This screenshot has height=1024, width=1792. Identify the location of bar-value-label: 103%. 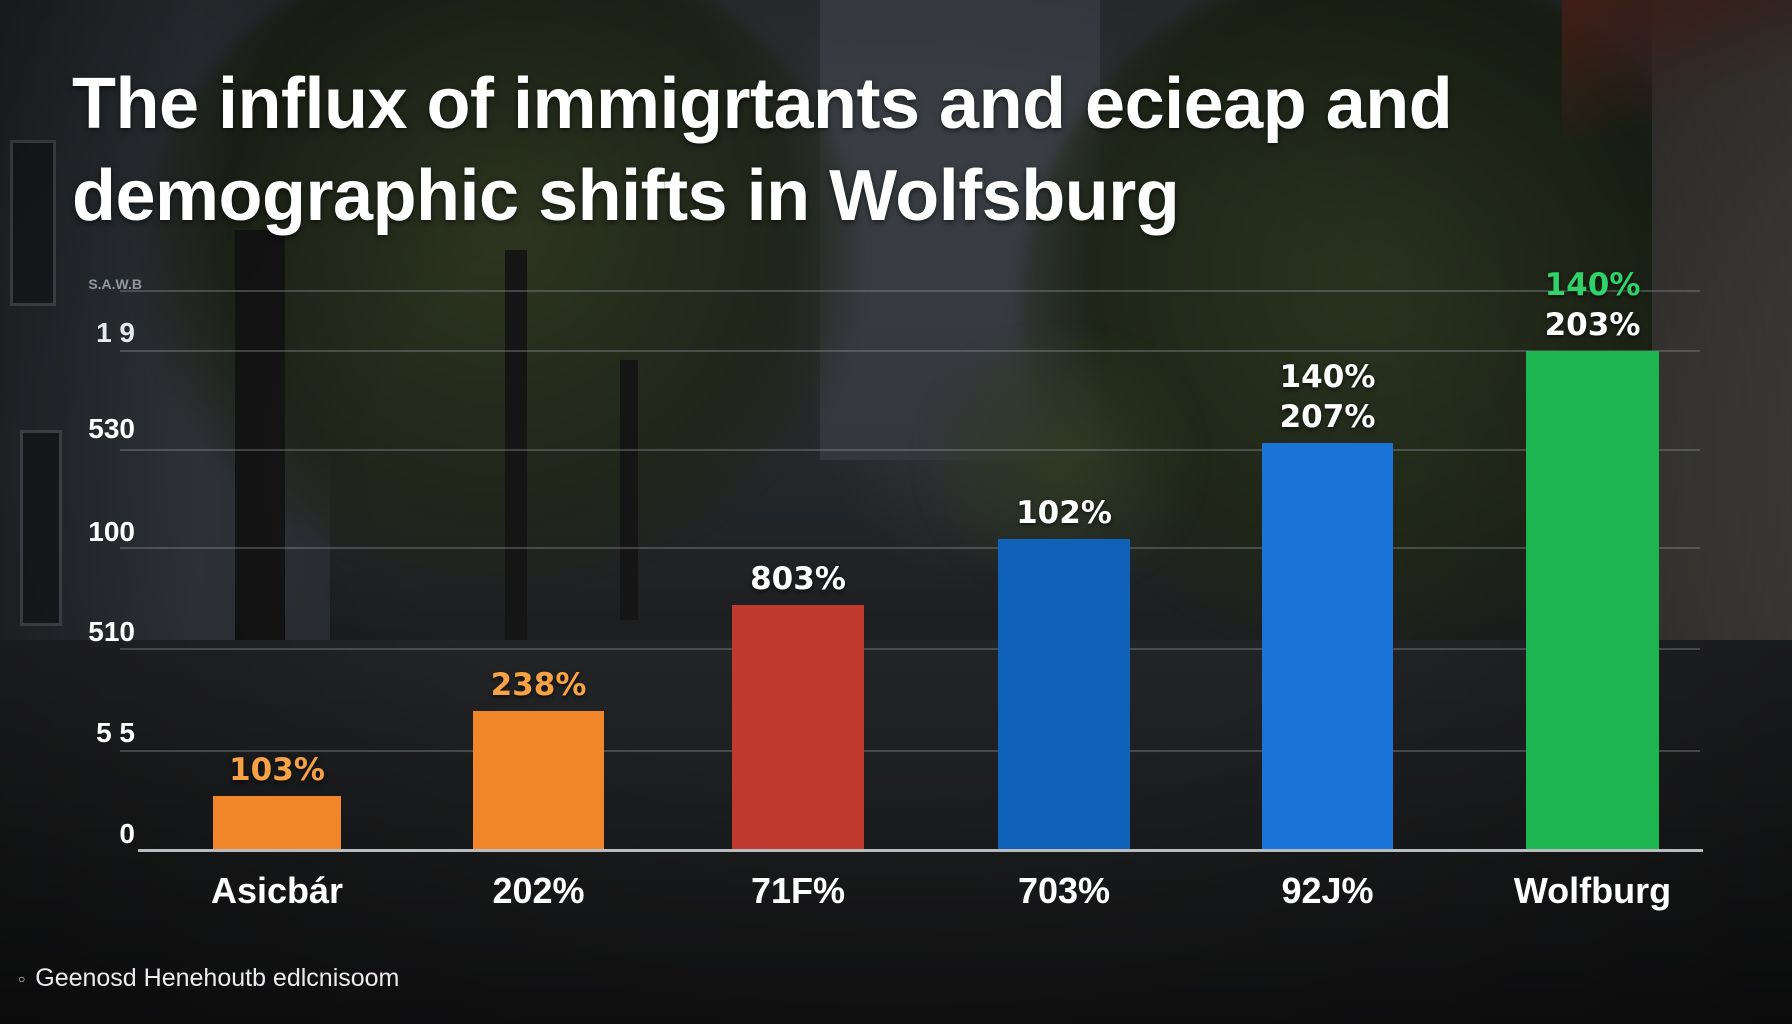
(277, 770).